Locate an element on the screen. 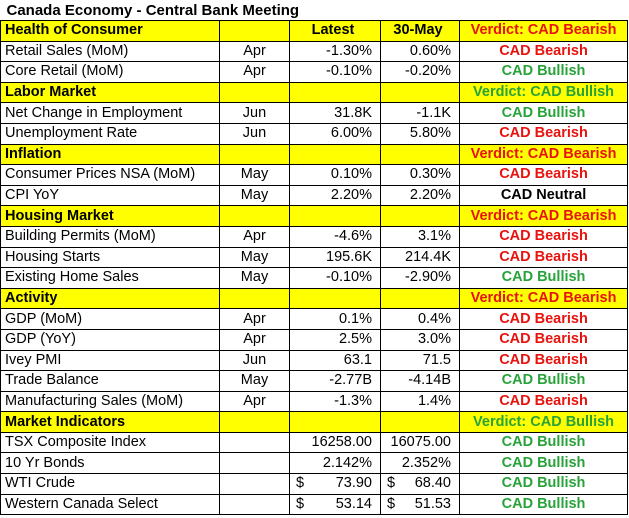 The width and height of the screenshot is (629, 518). section-title: Inflation is located at coordinates (110, 154).